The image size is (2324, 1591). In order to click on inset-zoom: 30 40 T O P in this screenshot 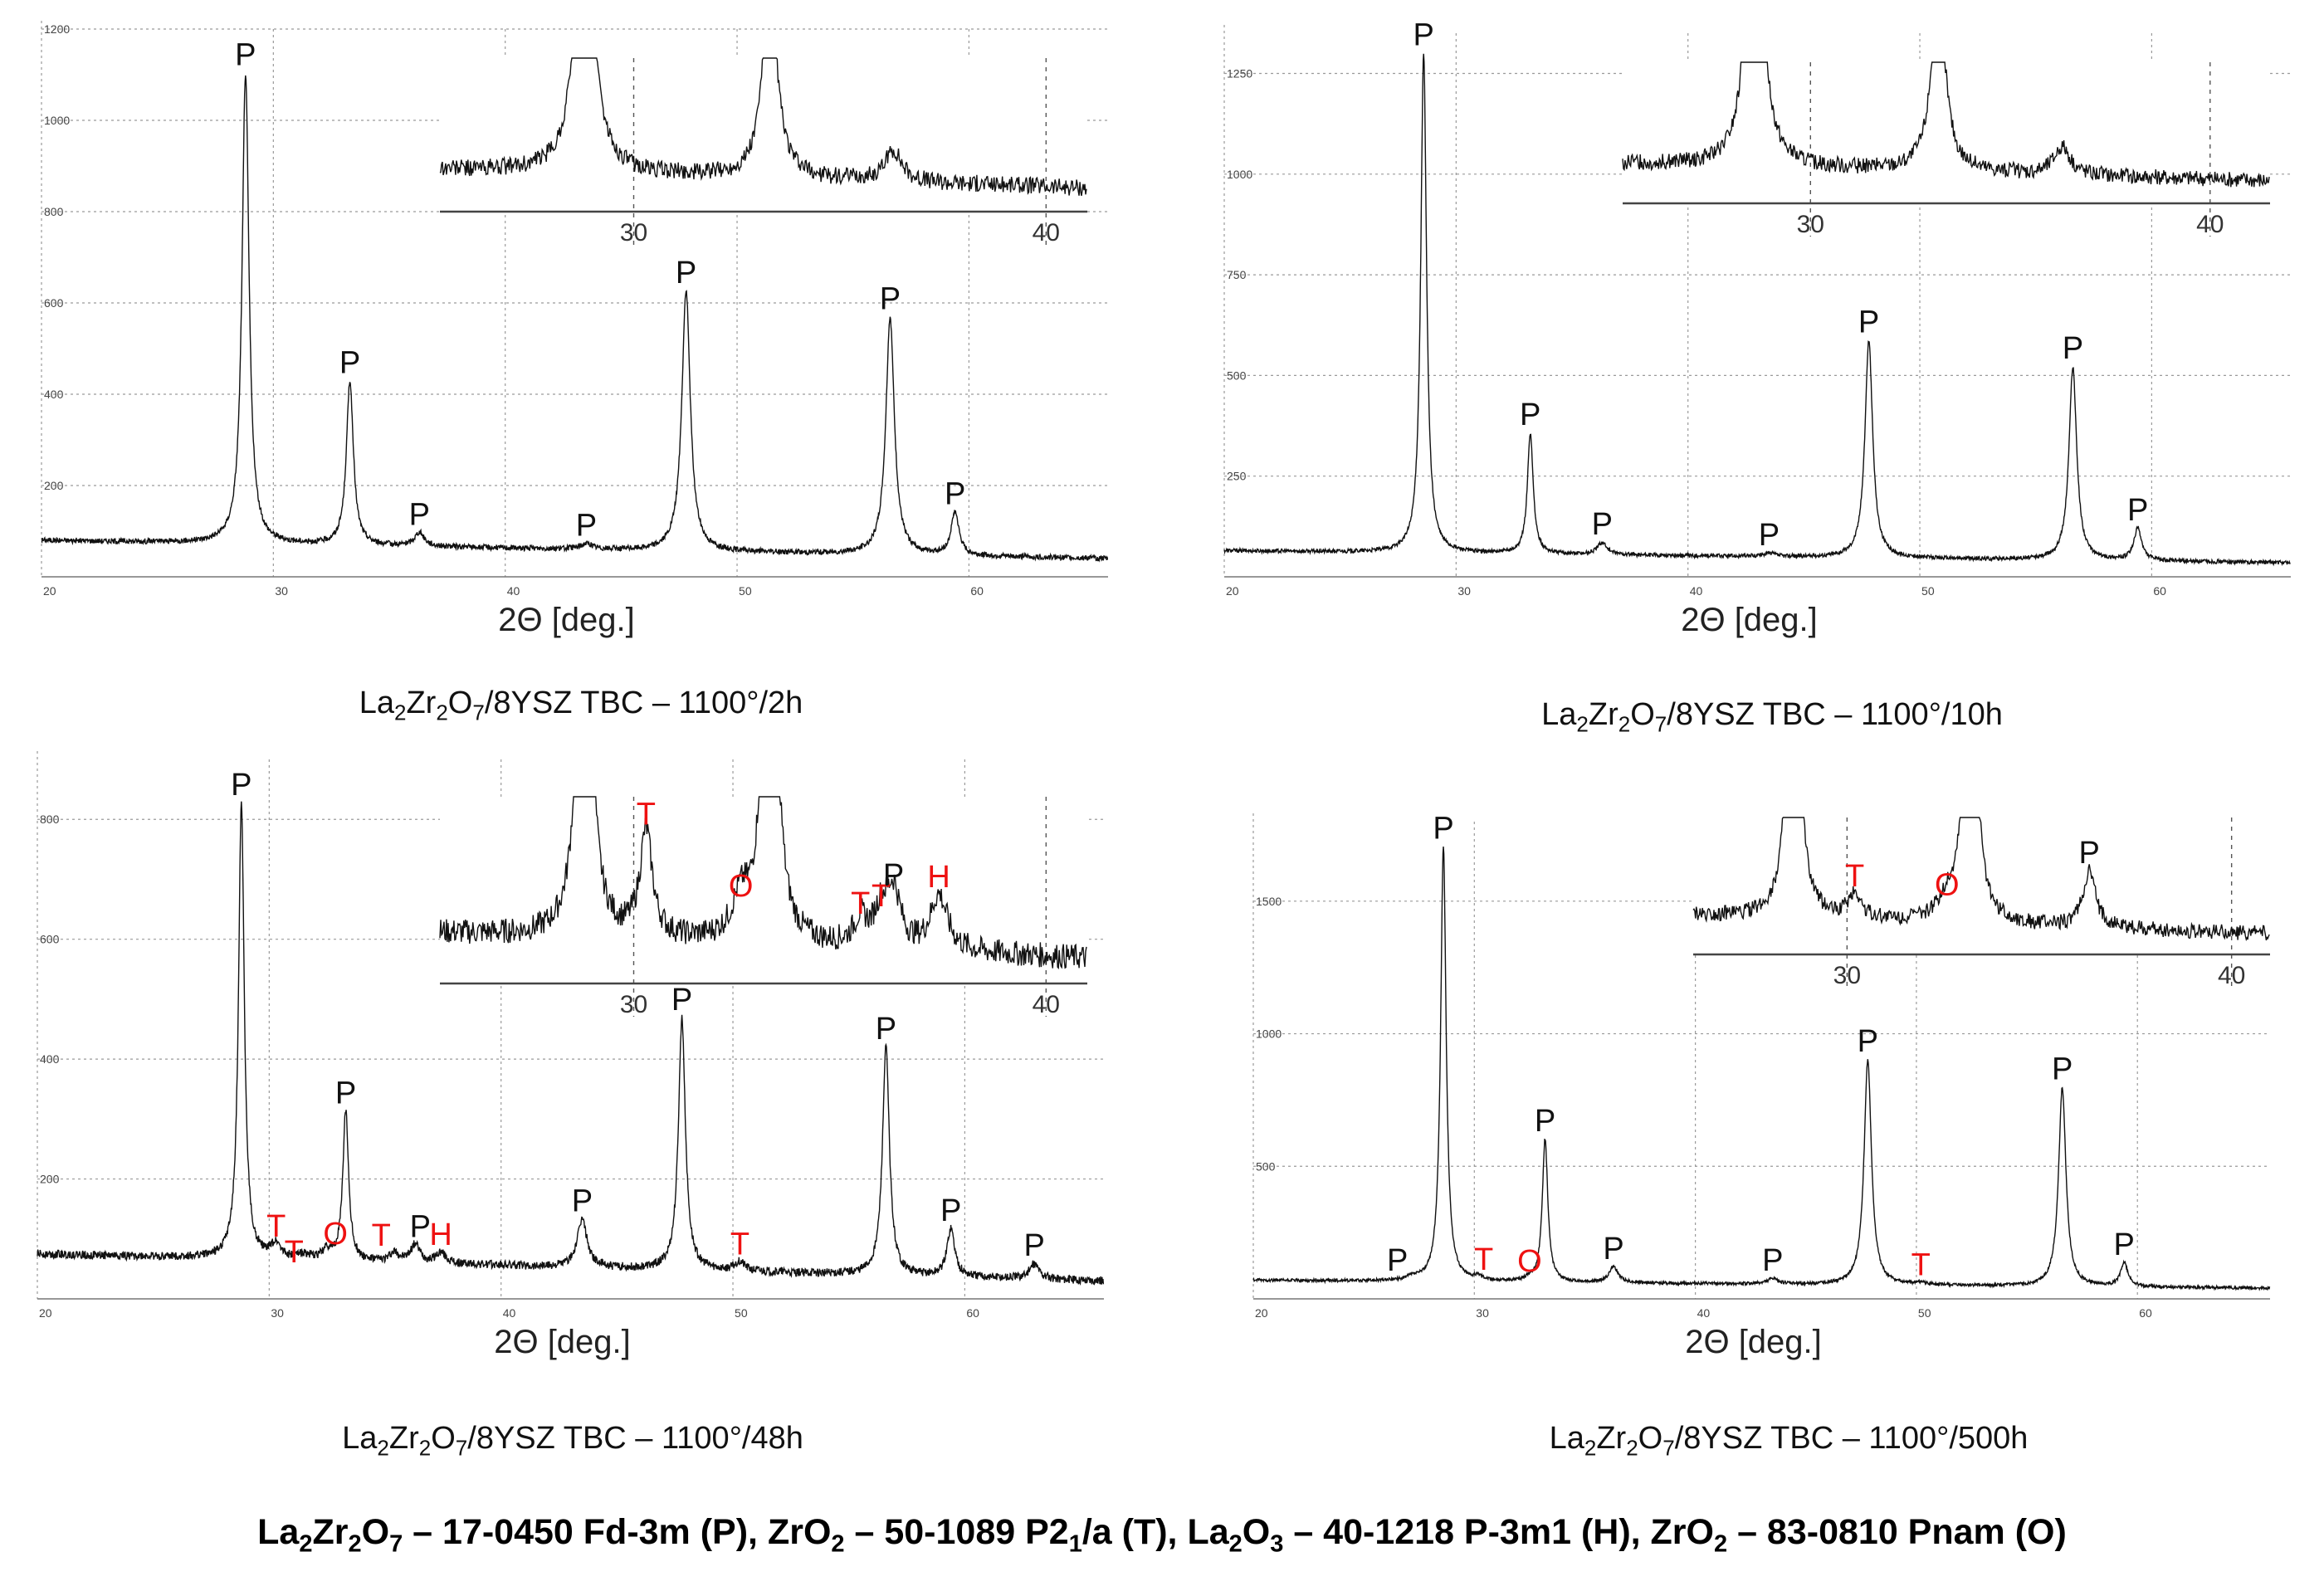, I will do `click(1981, 903)`.